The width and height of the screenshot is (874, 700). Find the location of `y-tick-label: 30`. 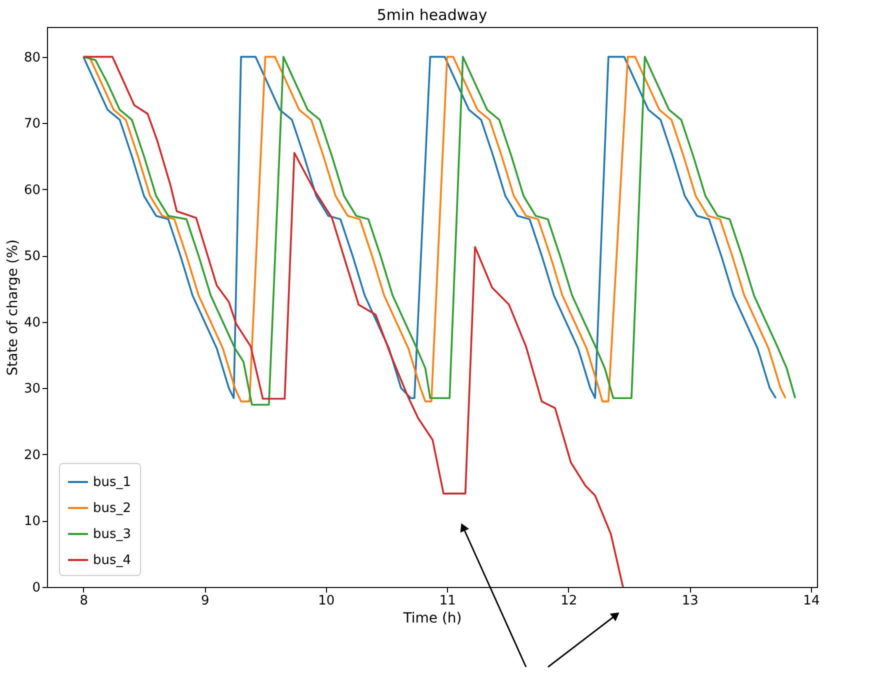

y-tick-label: 30 is located at coordinates (32, 389).